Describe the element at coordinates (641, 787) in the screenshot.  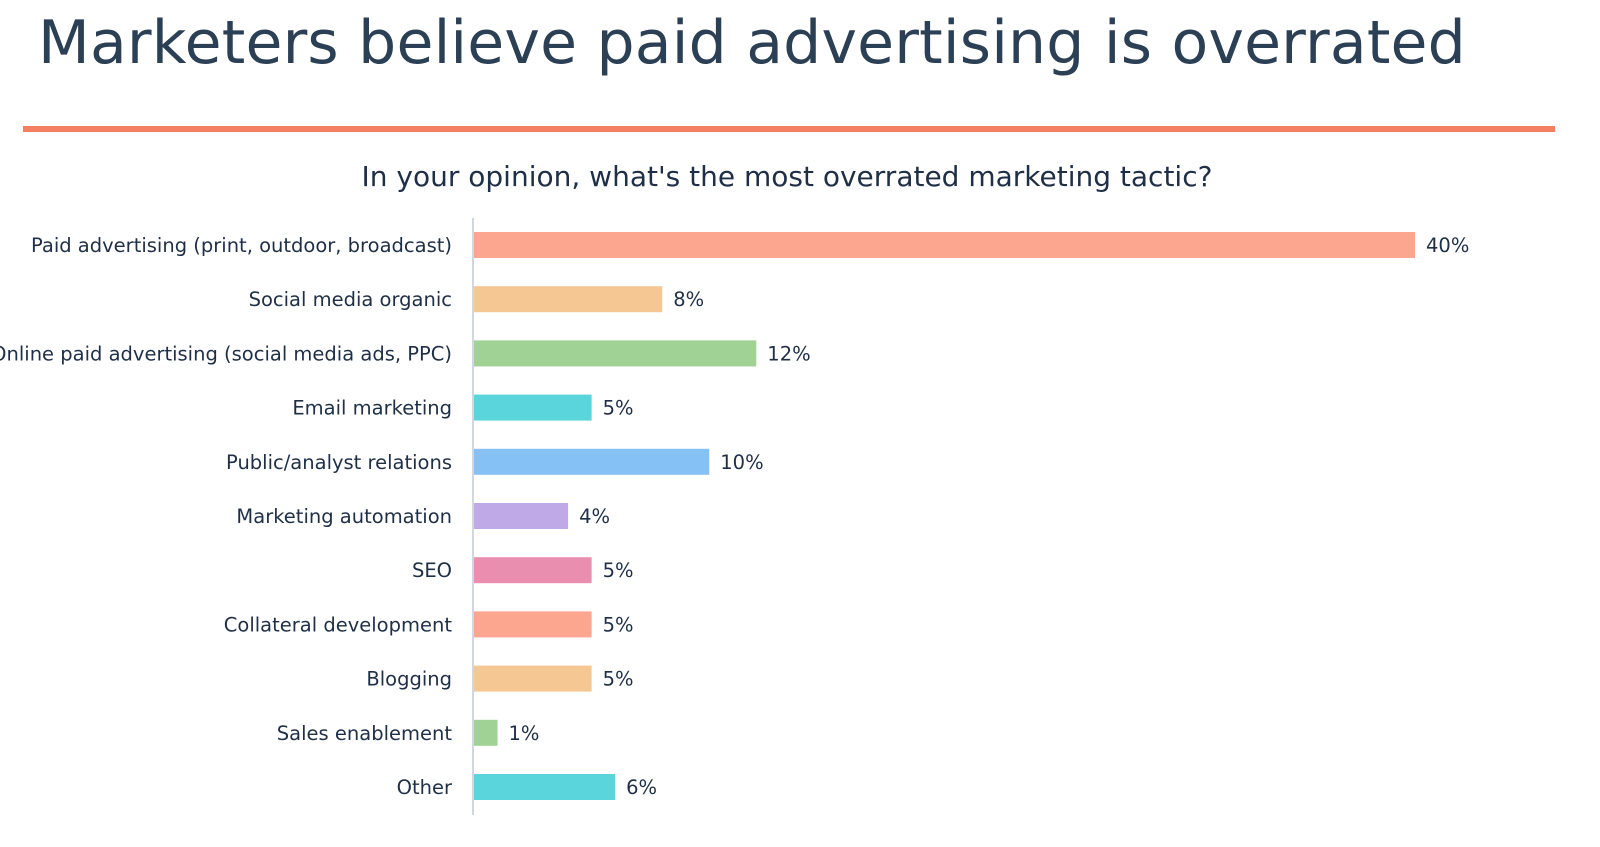
I see `value-label-other: 6%` at that location.